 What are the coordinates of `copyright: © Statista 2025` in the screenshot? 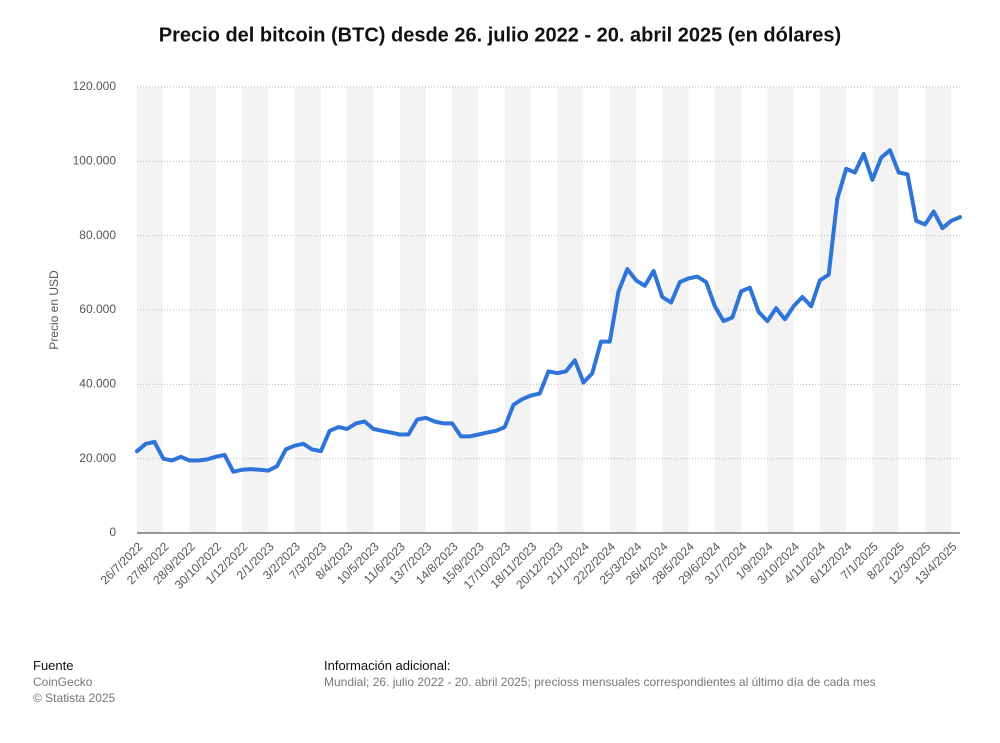 It's located at (74, 698).